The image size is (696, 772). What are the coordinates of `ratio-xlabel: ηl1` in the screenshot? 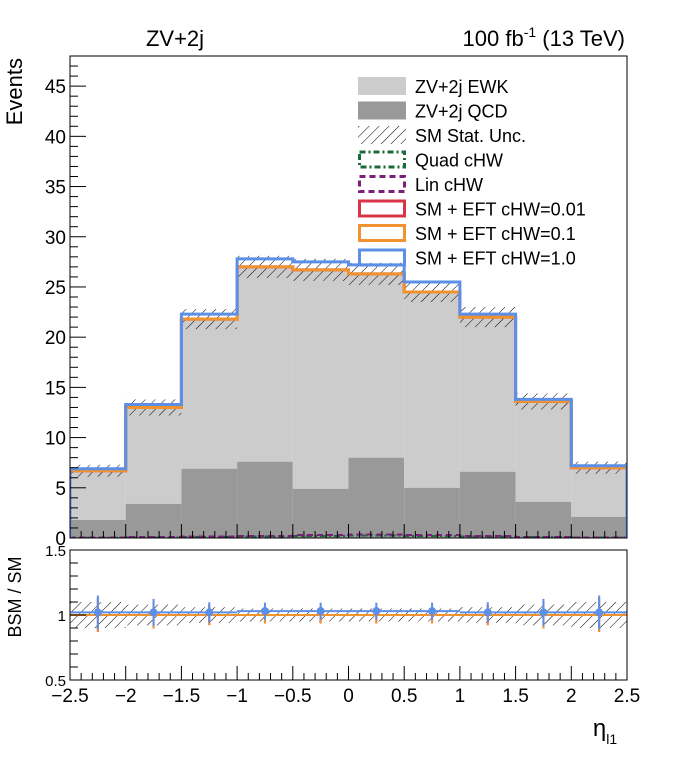 It's located at (605, 731).